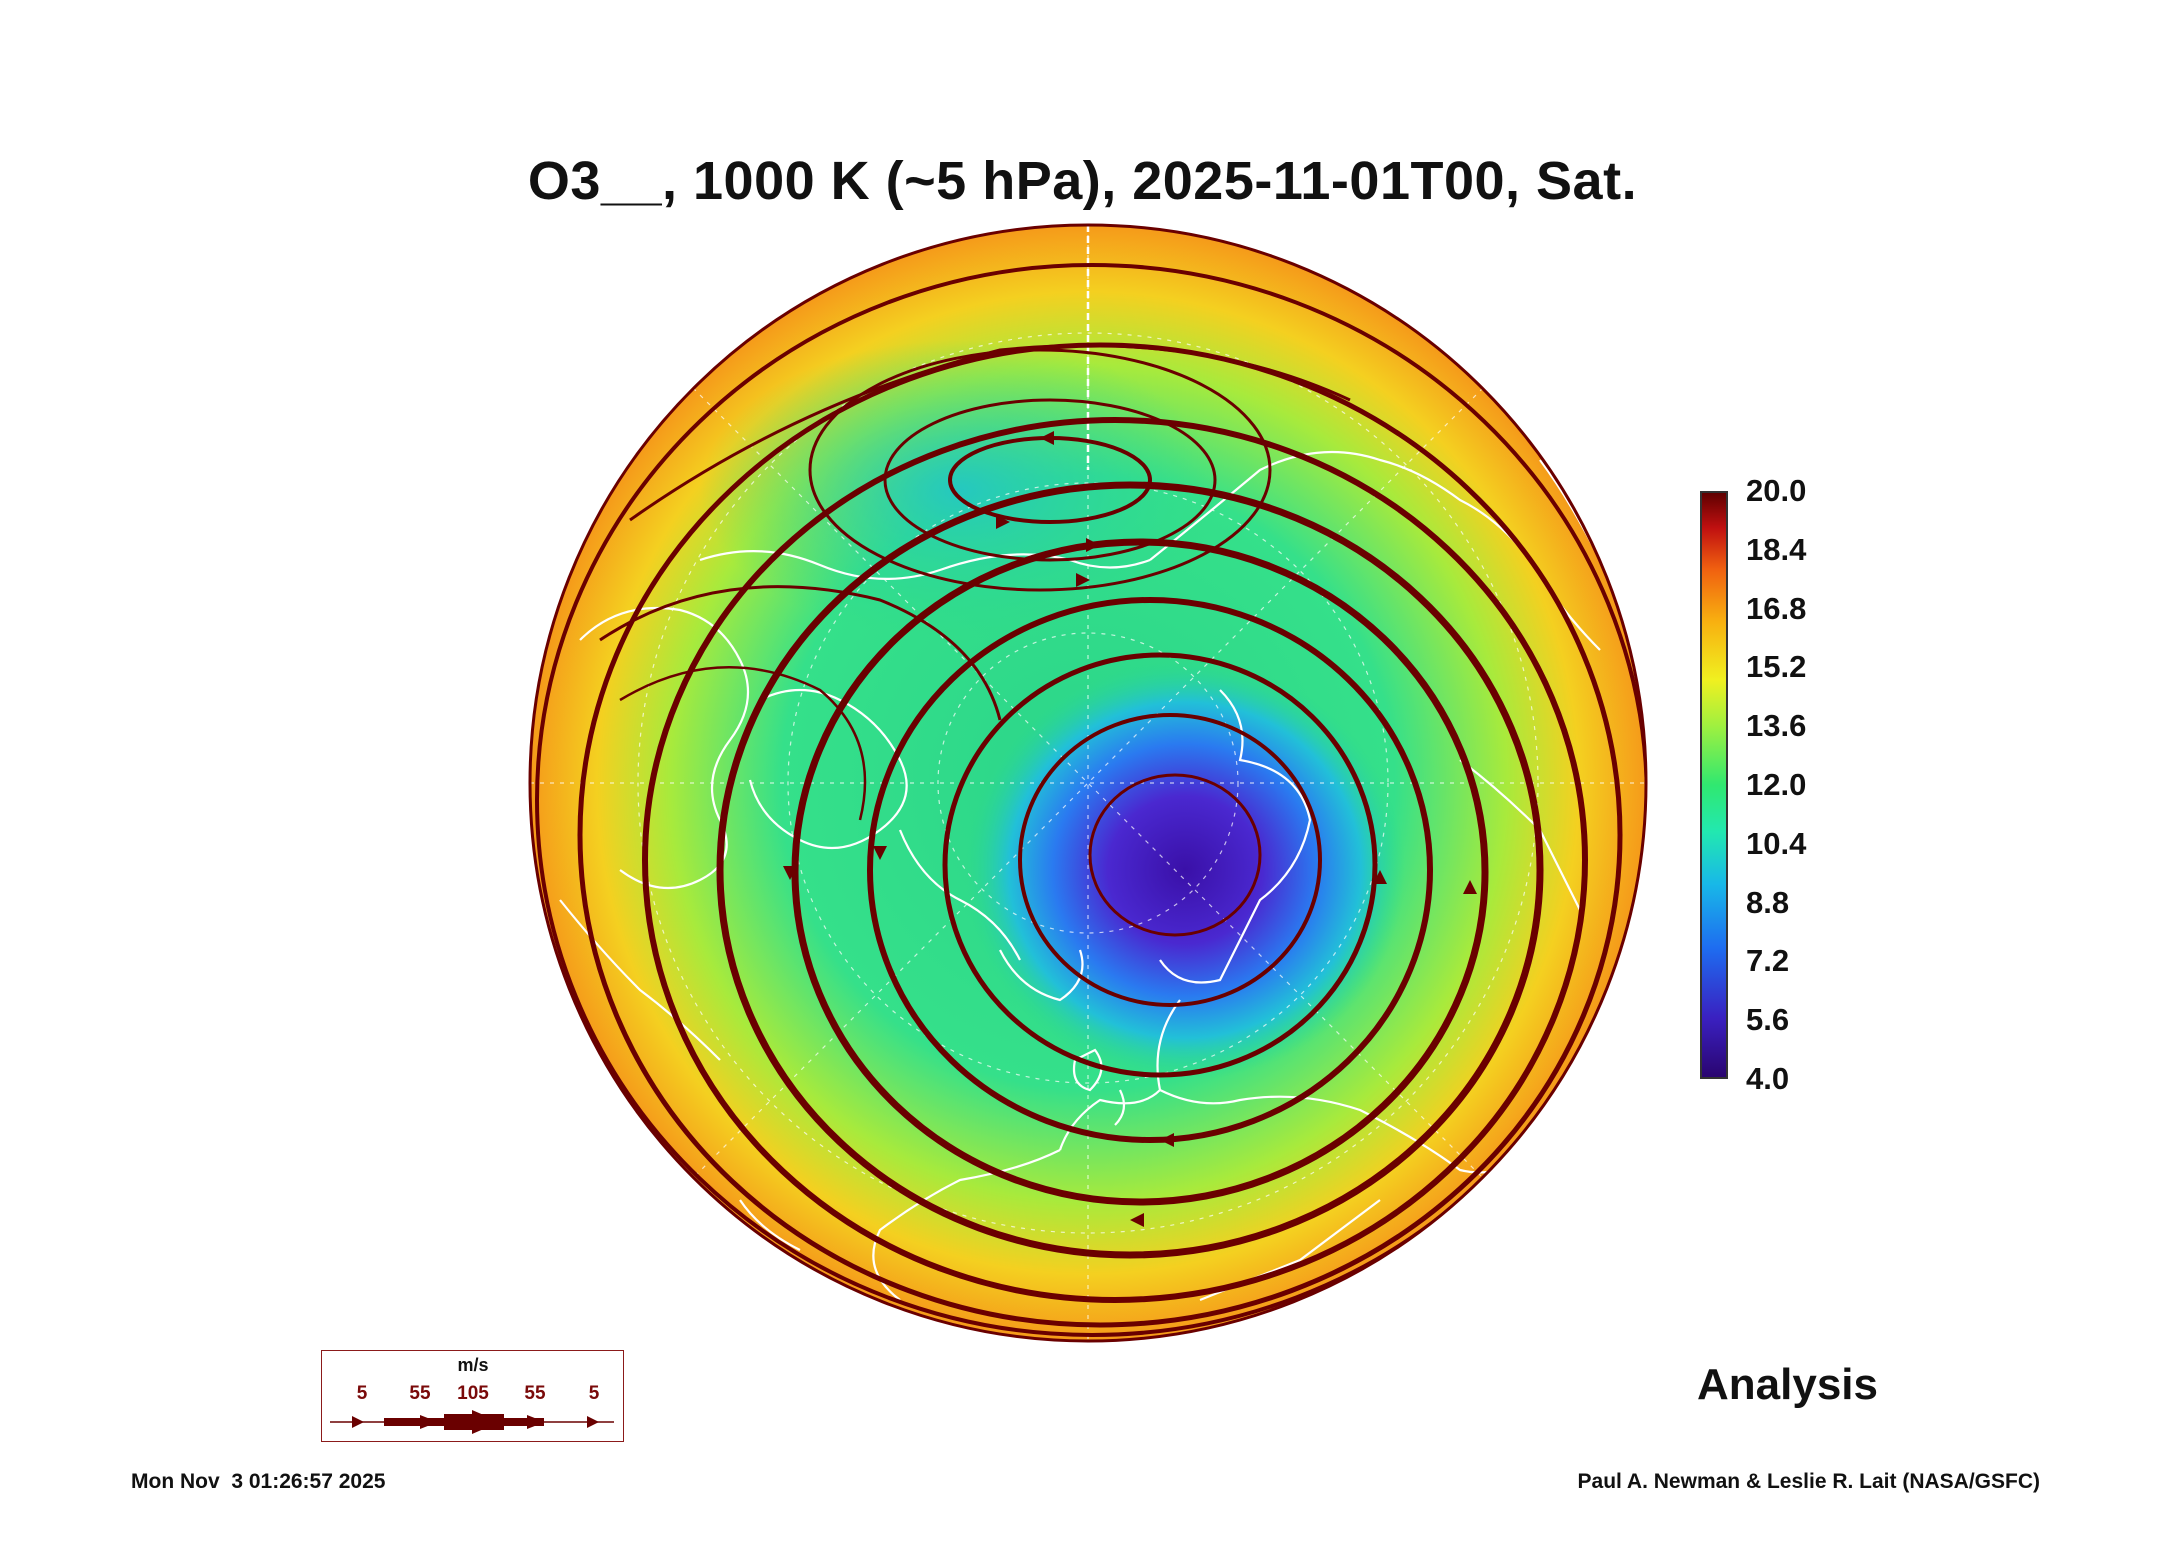 This screenshot has height=1561, width=2165. I want to click on colorbar-tick-label: 13.6, so click(1776, 726).